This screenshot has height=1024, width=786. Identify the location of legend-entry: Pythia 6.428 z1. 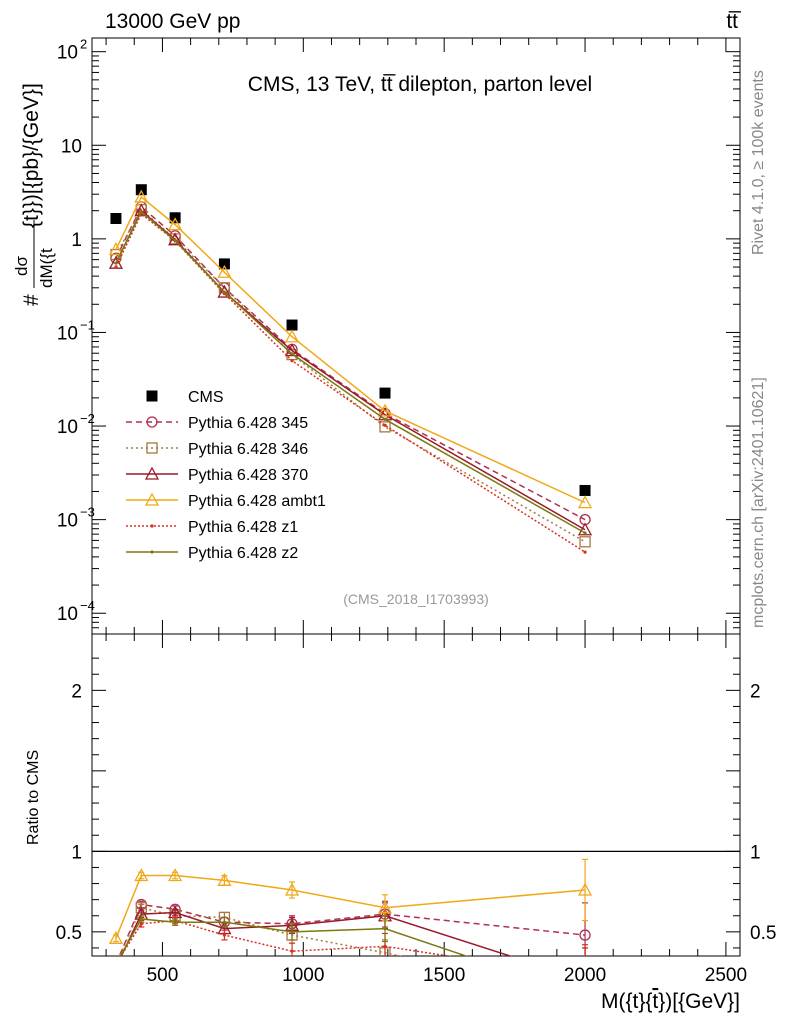
(212, 527).